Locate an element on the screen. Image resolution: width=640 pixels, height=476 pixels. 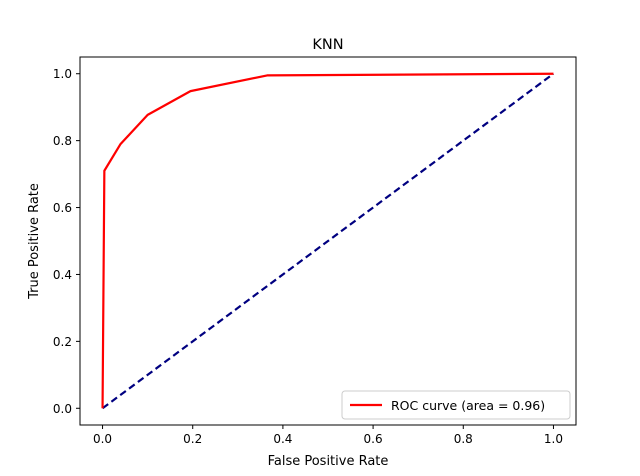
y-tick-label: 0.8 is located at coordinates (62, 141).